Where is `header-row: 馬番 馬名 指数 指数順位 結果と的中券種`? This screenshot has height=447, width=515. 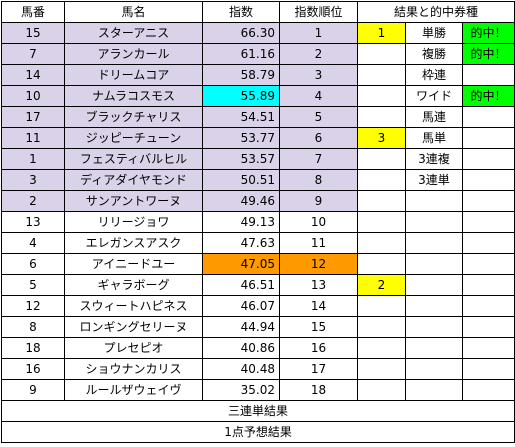 header-row: 馬番 馬名 指数 指数順位 結果と的中券種 is located at coordinates (258, 12).